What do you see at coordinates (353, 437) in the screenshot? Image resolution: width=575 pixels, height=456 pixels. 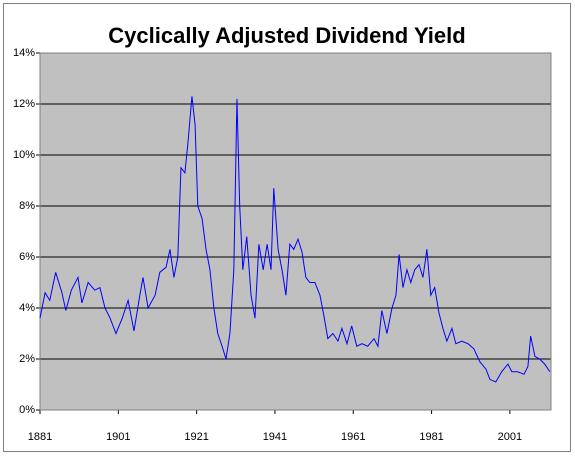 I see `x-tick-label: 1961` at bounding box center [353, 437].